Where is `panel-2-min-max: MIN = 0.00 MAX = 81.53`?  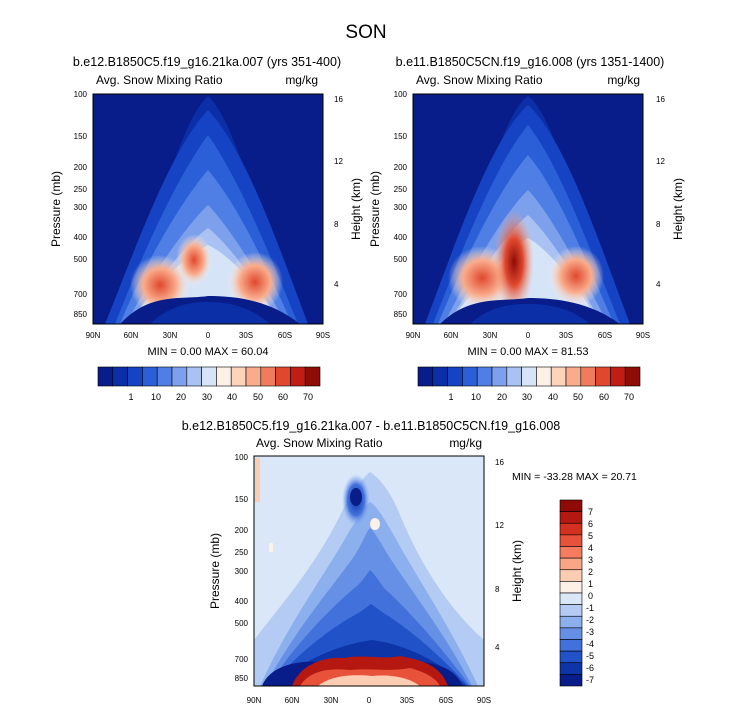 panel-2-min-max: MIN = 0.00 MAX = 81.53 is located at coordinates (527, 352).